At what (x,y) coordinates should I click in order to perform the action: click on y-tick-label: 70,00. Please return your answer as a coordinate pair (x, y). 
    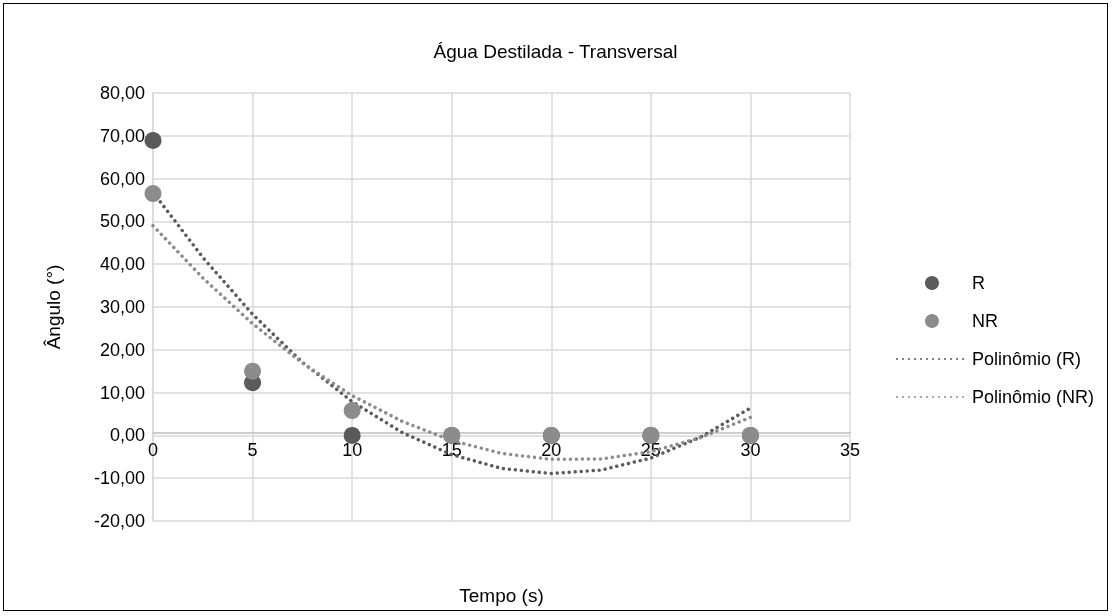
    Looking at the image, I should click on (122, 135).